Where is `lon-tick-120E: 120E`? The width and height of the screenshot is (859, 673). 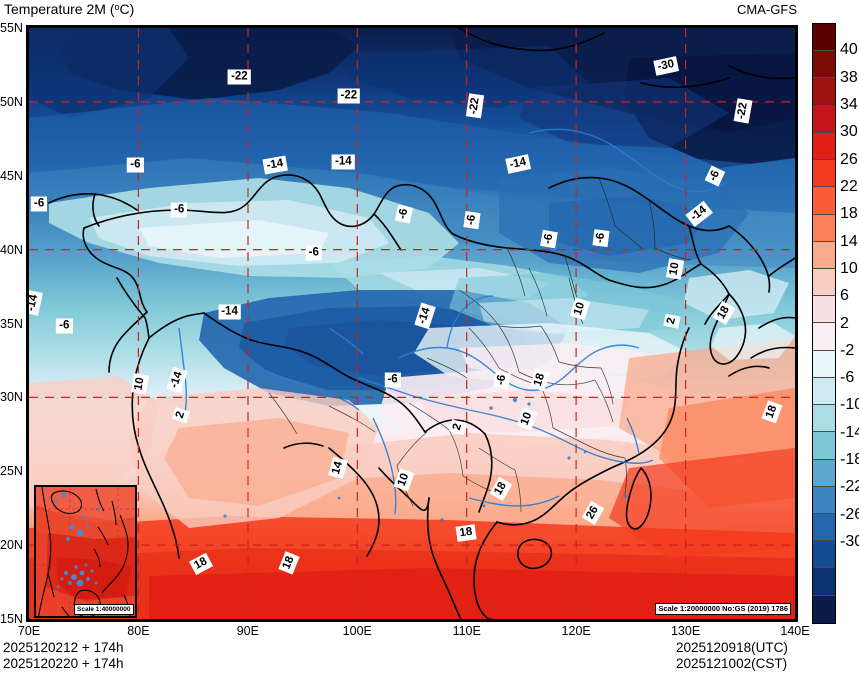
lon-tick-120E: 120E is located at coordinates (576, 631).